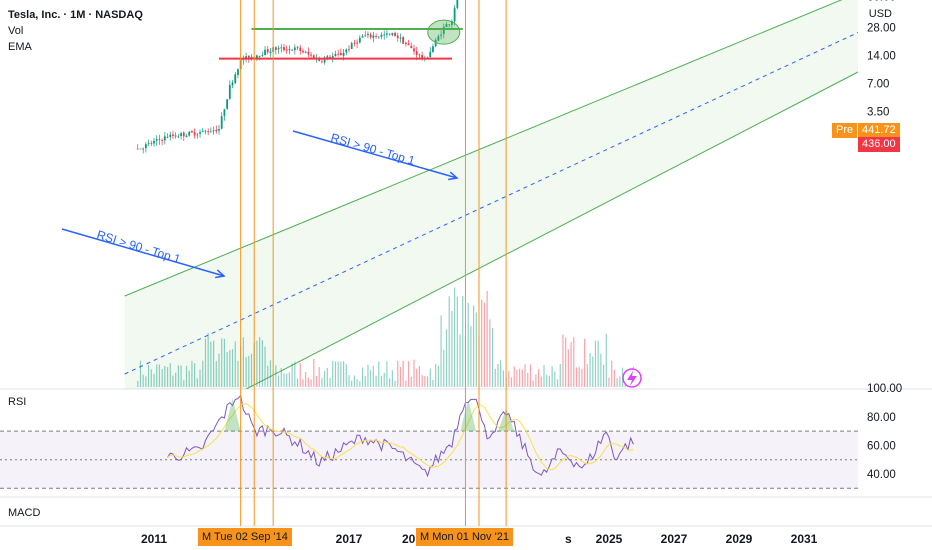 This screenshot has width=932, height=550. Describe the element at coordinates (16, 31) in the screenshot. I see `legend-item-vol: Vol` at that location.